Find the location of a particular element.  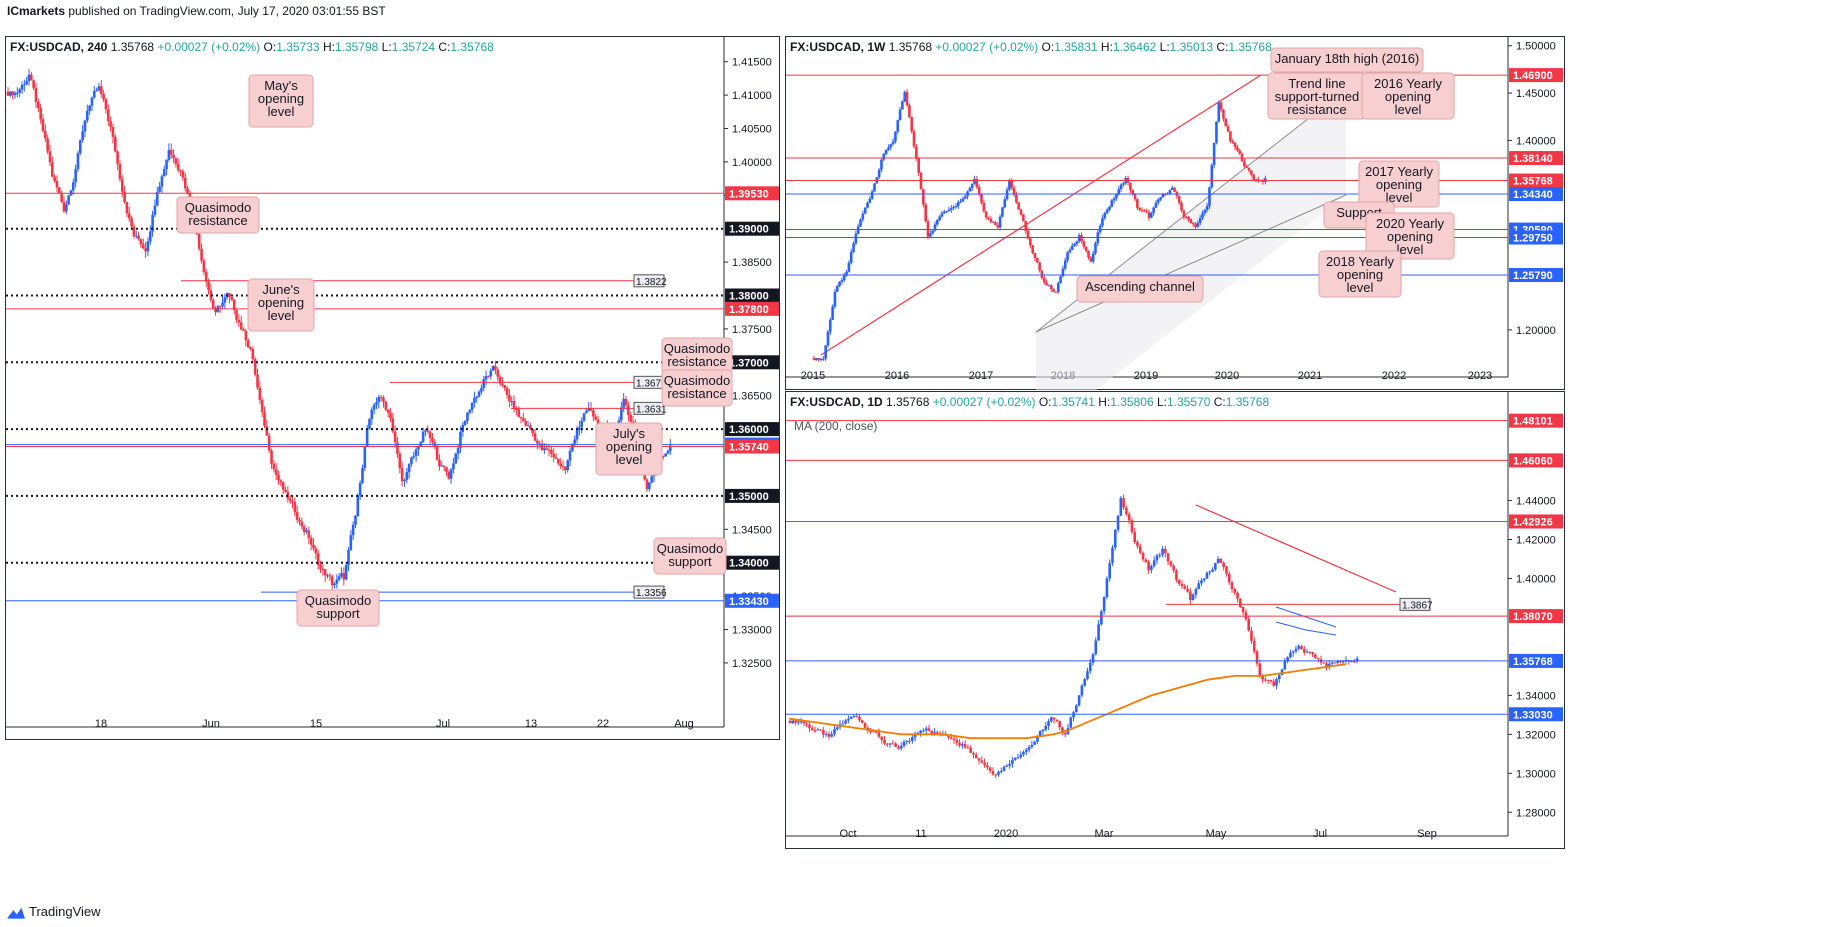

x-tick-label: 2020 is located at coordinates (1227, 376).